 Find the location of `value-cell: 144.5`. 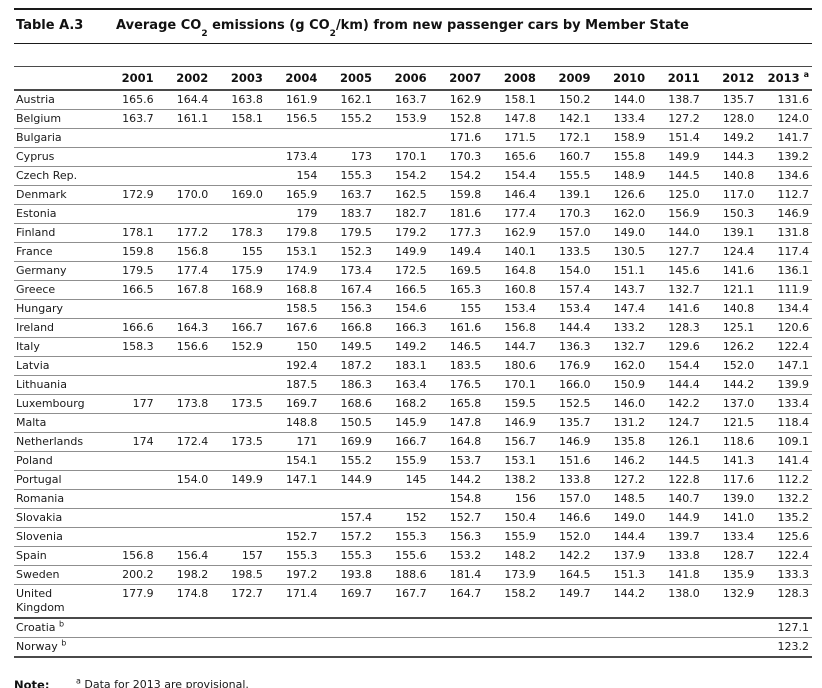

value-cell: 144.5 is located at coordinates (675, 176).